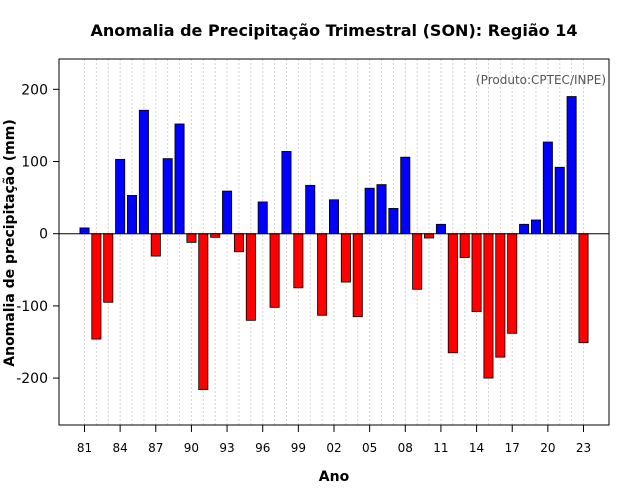 The width and height of the screenshot is (640, 500). Describe the element at coordinates (405, 195) in the screenshot. I see `bar-2008` at that location.